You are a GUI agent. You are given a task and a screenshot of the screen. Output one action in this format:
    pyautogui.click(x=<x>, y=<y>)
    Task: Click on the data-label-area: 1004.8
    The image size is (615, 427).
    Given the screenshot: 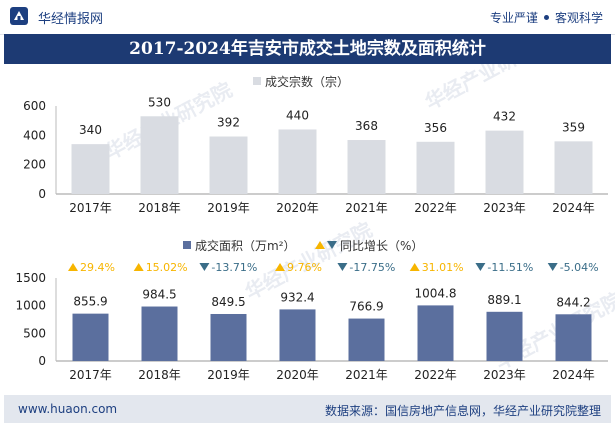 What is the action you would take?
    pyautogui.click(x=436, y=293)
    